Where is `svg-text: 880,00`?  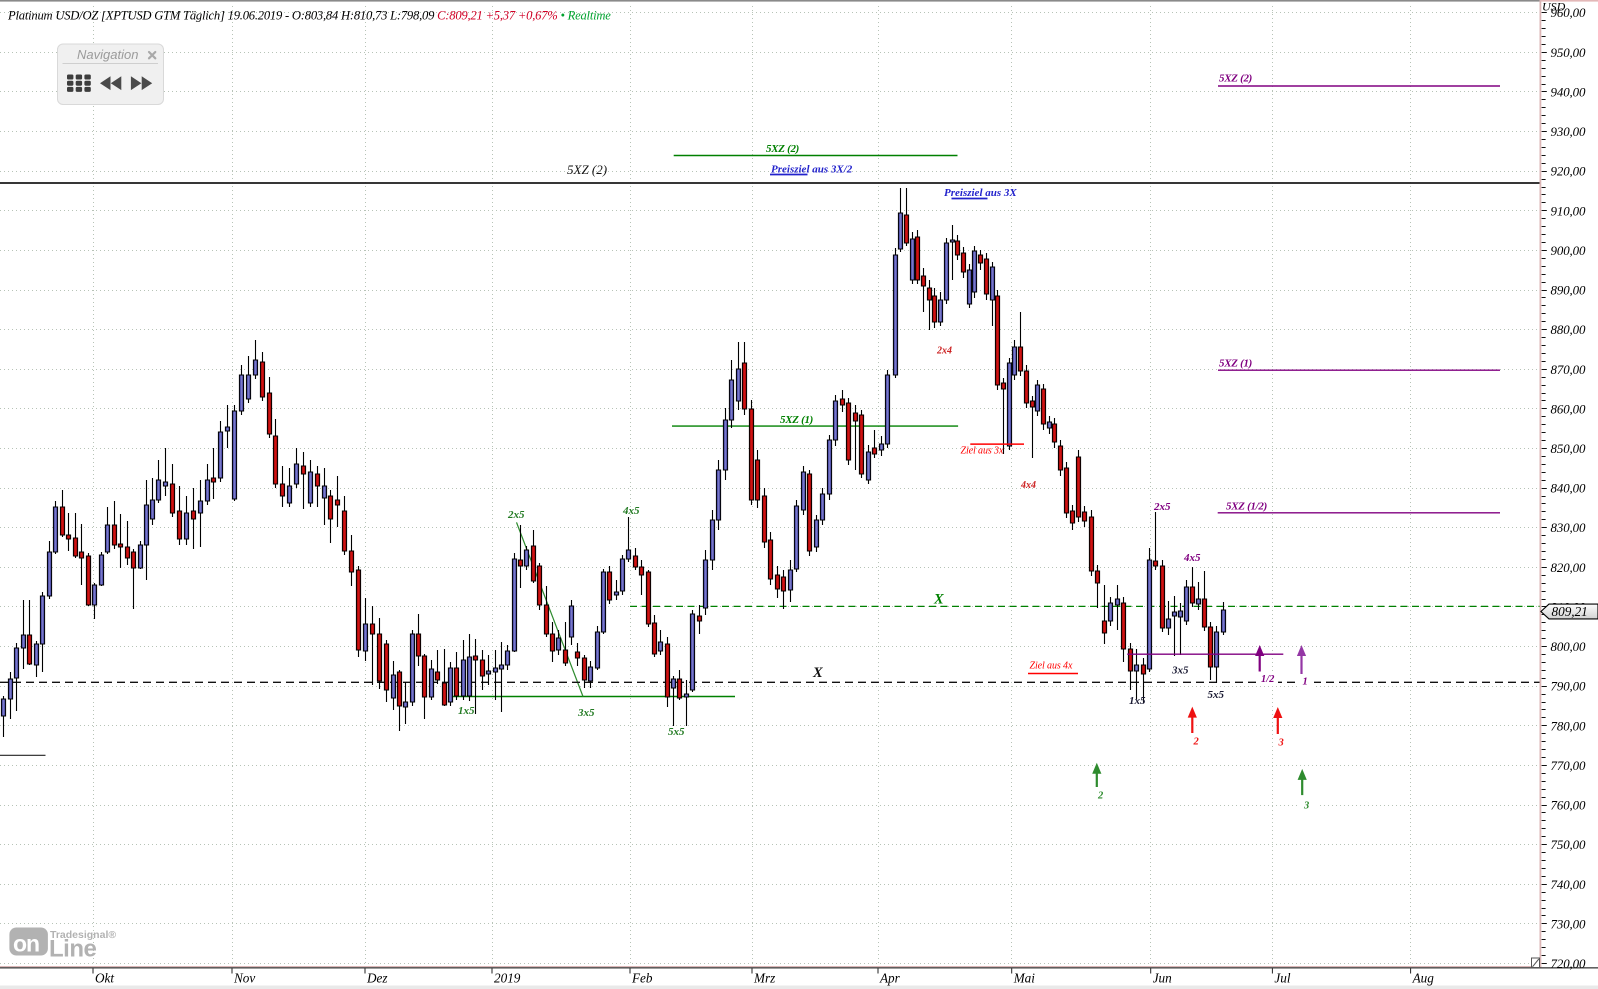
svg-text: 880,00 is located at coordinates (1569, 330).